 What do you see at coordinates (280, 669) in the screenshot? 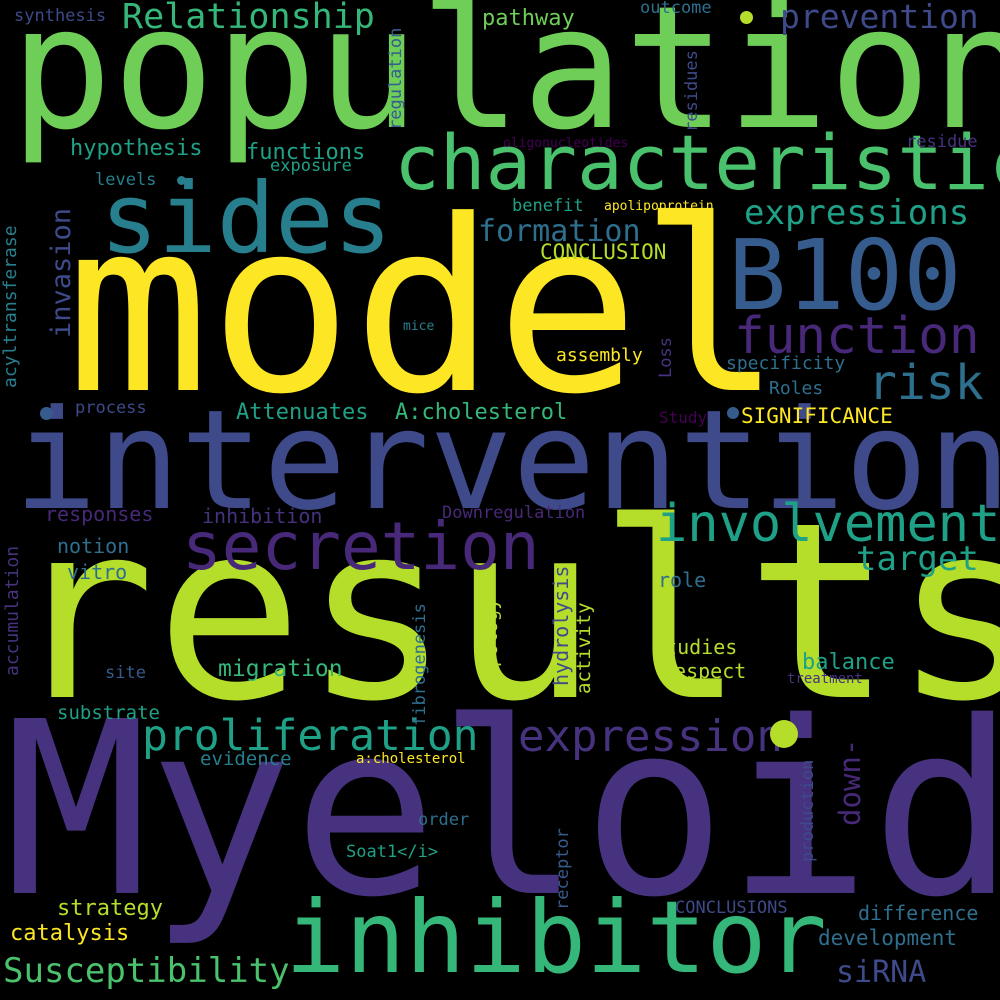
I see `word-migration: migration` at bounding box center [280, 669].